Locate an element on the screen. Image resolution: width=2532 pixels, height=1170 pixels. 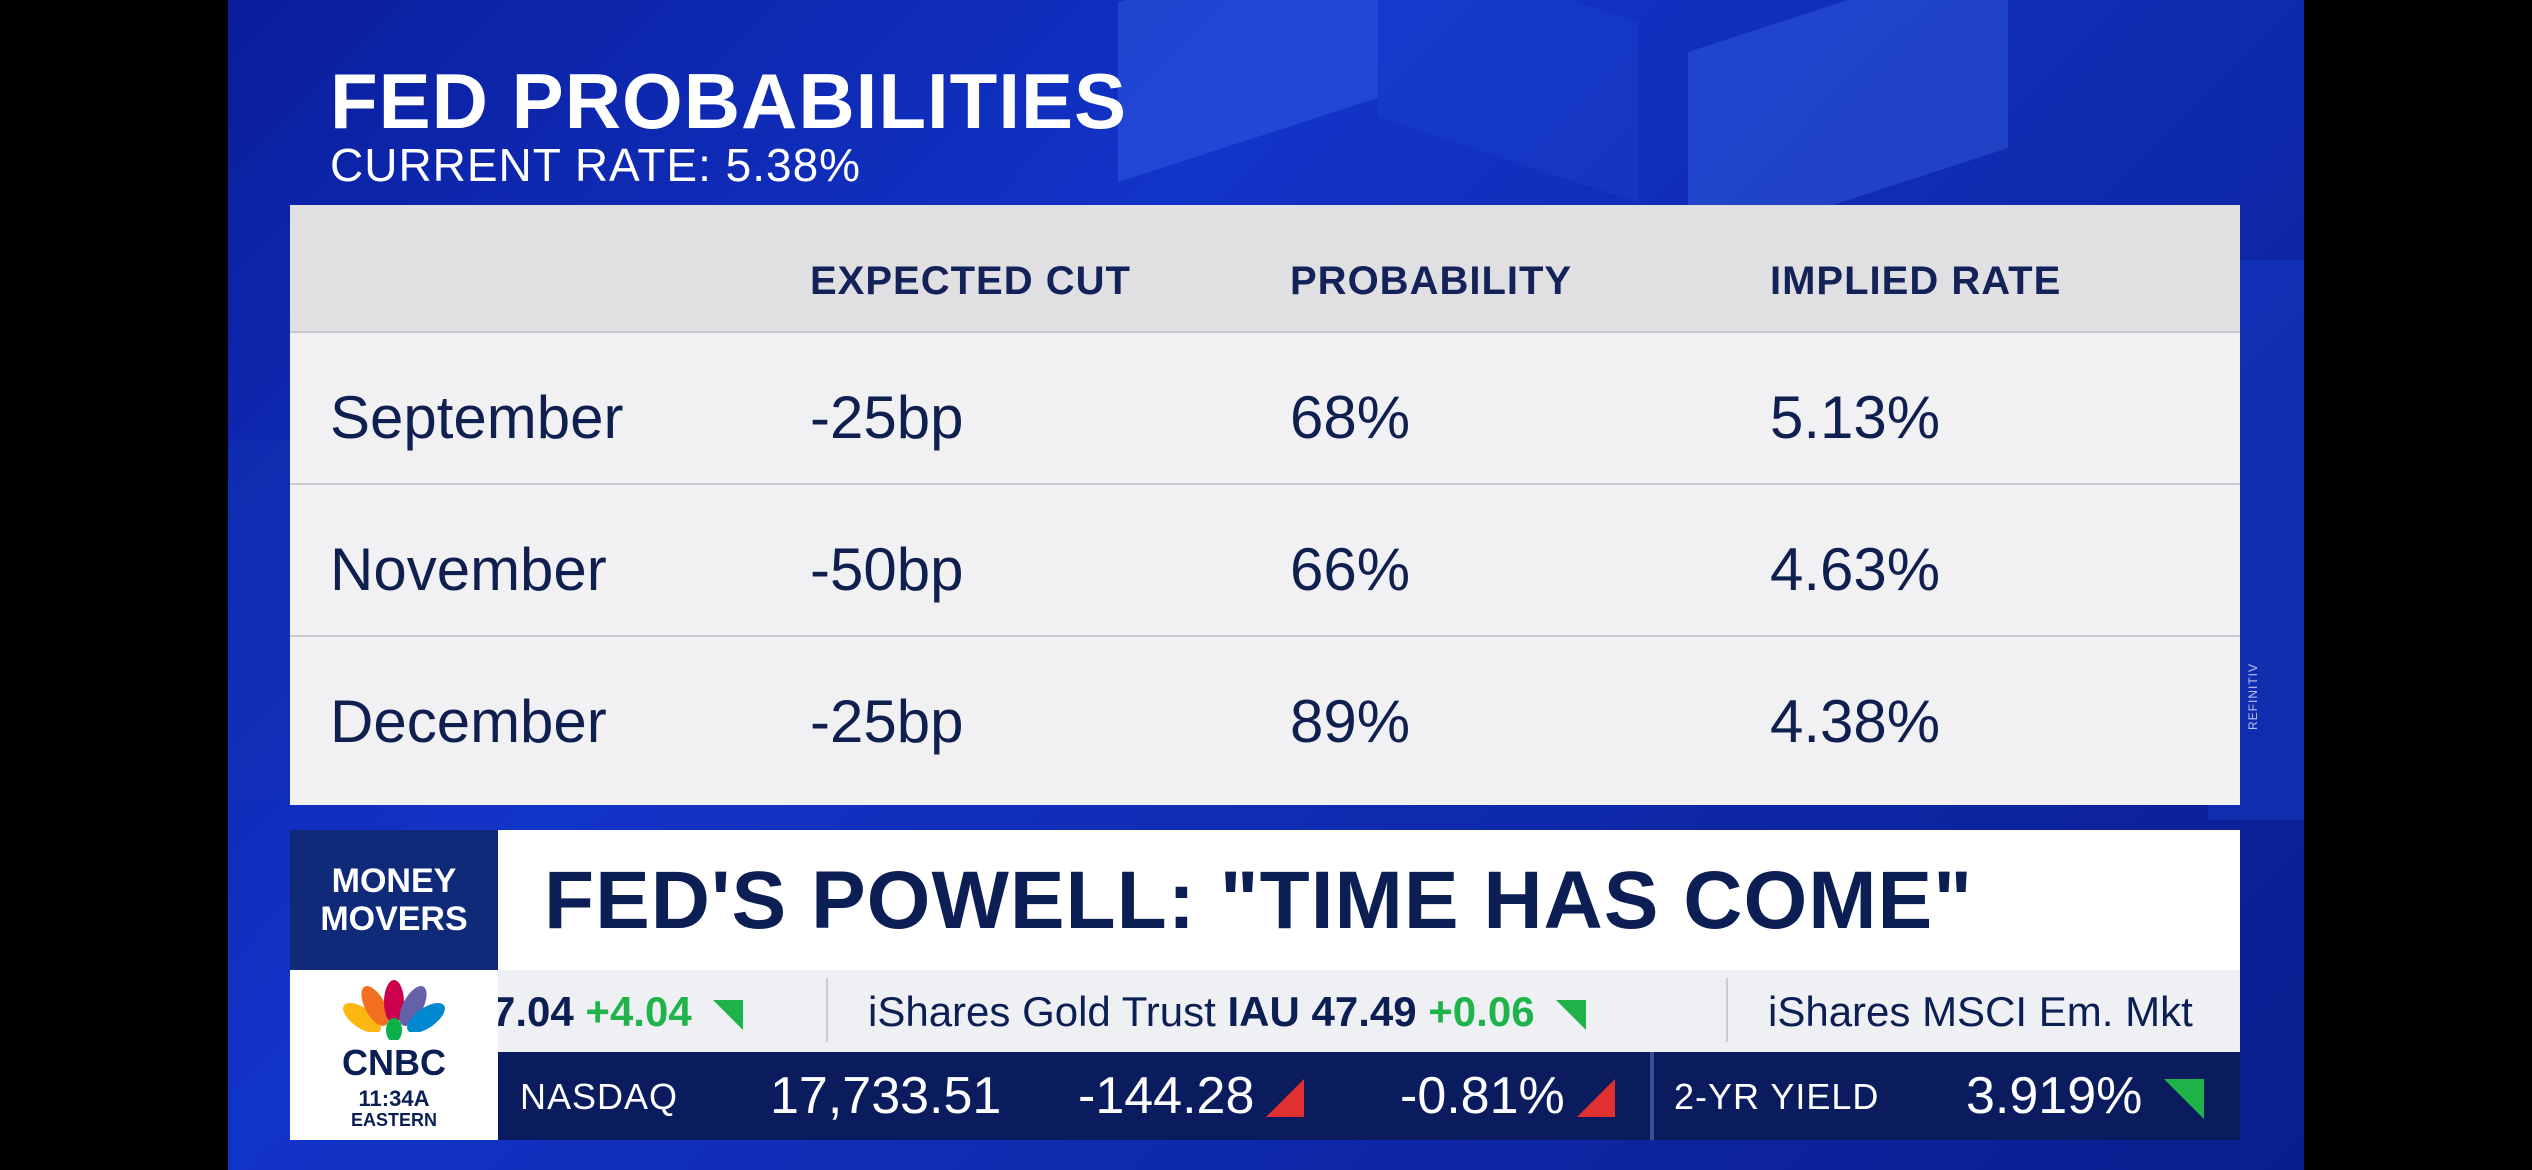
network-logo-box: CNBC 11:34A EASTERN is located at coordinates (394, 1055).